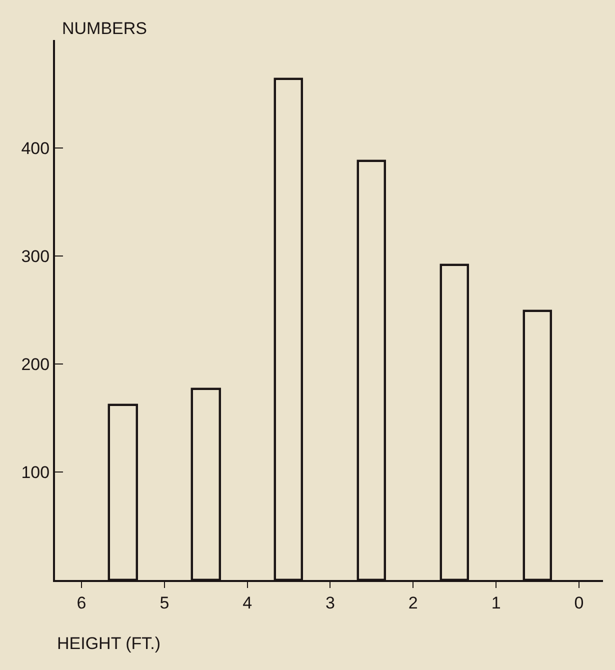 The height and width of the screenshot is (670, 615). What do you see at coordinates (413, 602) in the screenshot?
I see `x-tick-label: 2` at bounding box center [413, 602].